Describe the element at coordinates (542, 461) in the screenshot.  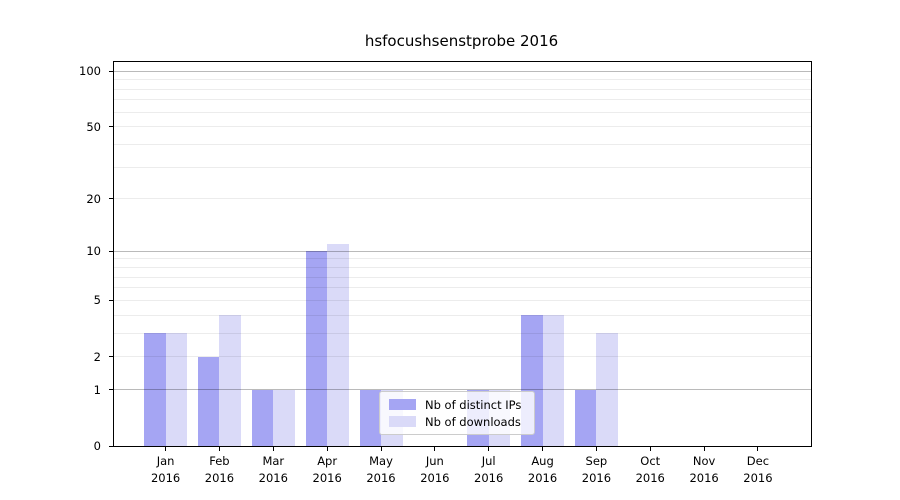
I see `x-tick-month: Aug` at that location.